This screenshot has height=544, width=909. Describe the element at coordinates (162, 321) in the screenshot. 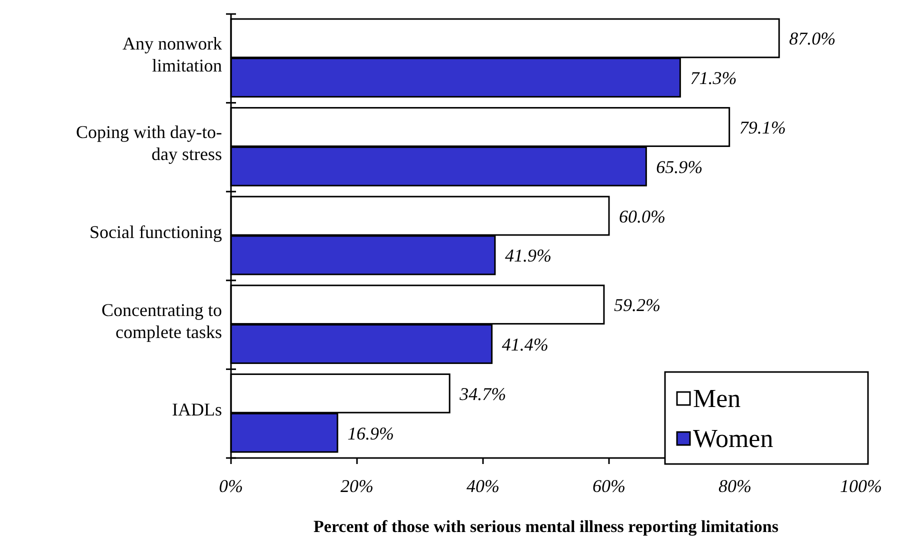

I see `y-tick-label: Concentrating to complete tasks` at that location.